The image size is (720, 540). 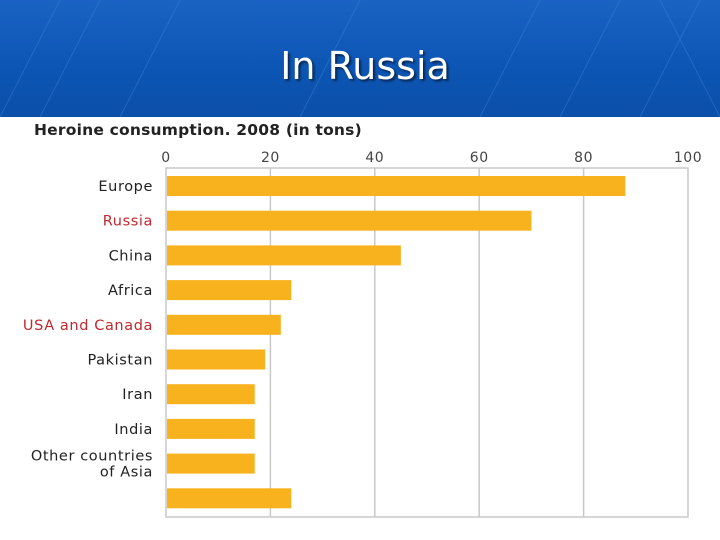 I want to click on category-label: India, so click(x=133, y=430).